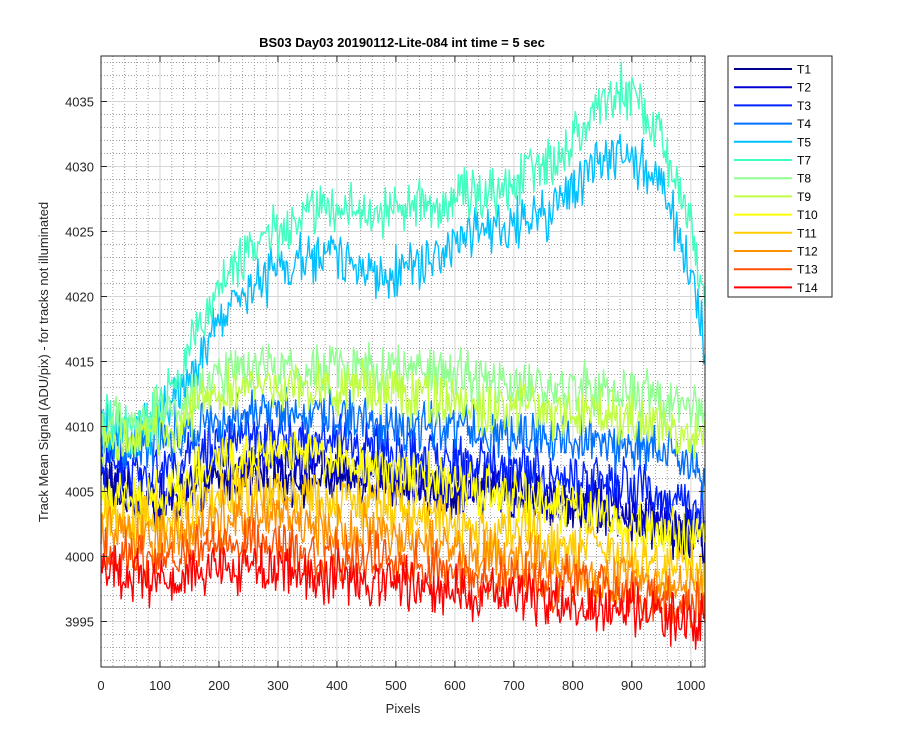  Describe the element at coordinates (79, 297) in the screenshot. I see `y-tick-label: 4020` at that location.